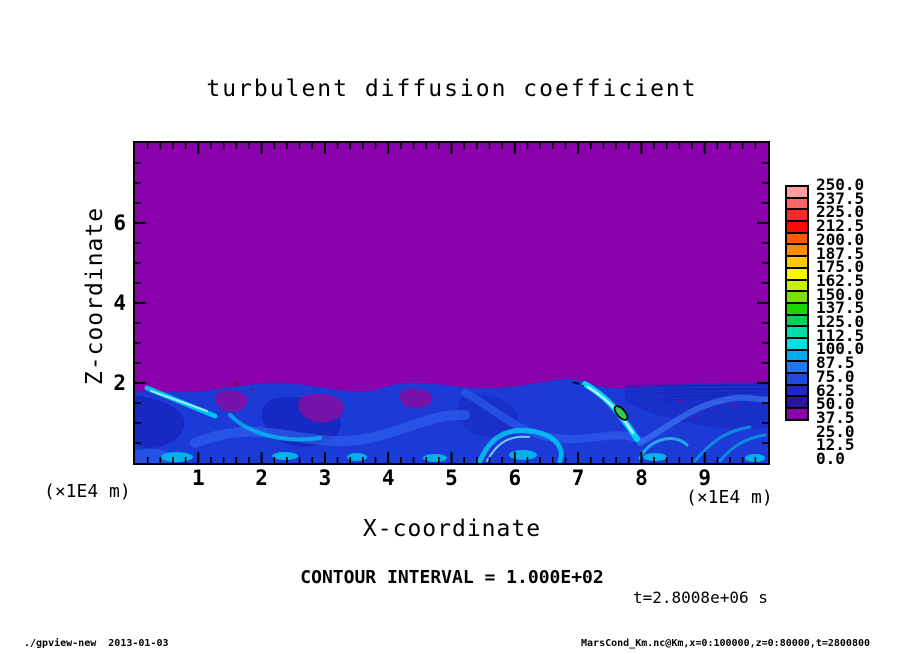 The width and height of the screenshot is (904, 654). What do you see at coordinates (119, 223) in the screenshot?
I see `z-tick-label-6: 6` at bounding box center [119, 223].